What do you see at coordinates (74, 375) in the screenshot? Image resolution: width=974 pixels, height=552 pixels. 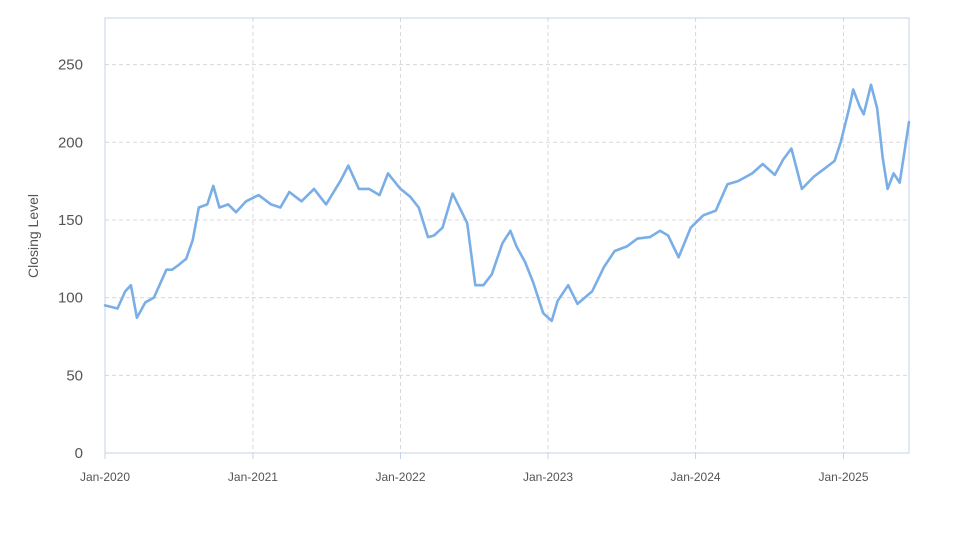 I see `y-tick-label: 50` at bounding box center [74, 375].